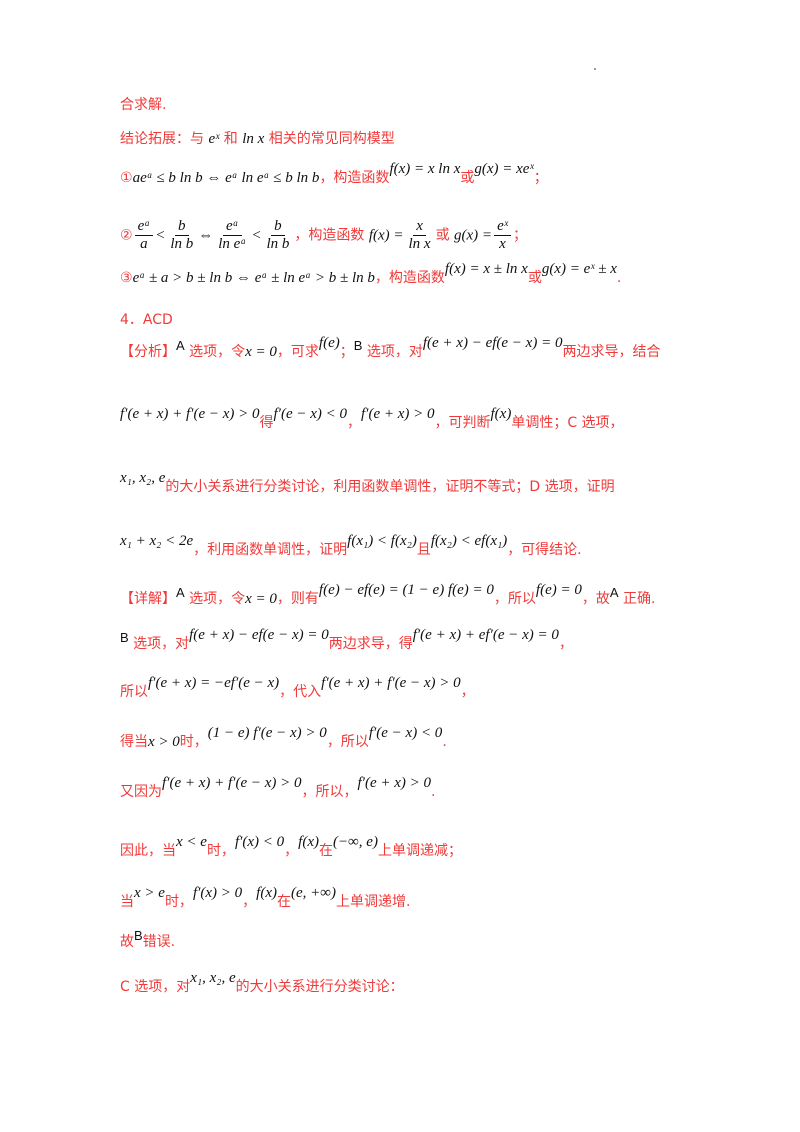  I want to click on text-run: ，可得结论., so click(544, 550).